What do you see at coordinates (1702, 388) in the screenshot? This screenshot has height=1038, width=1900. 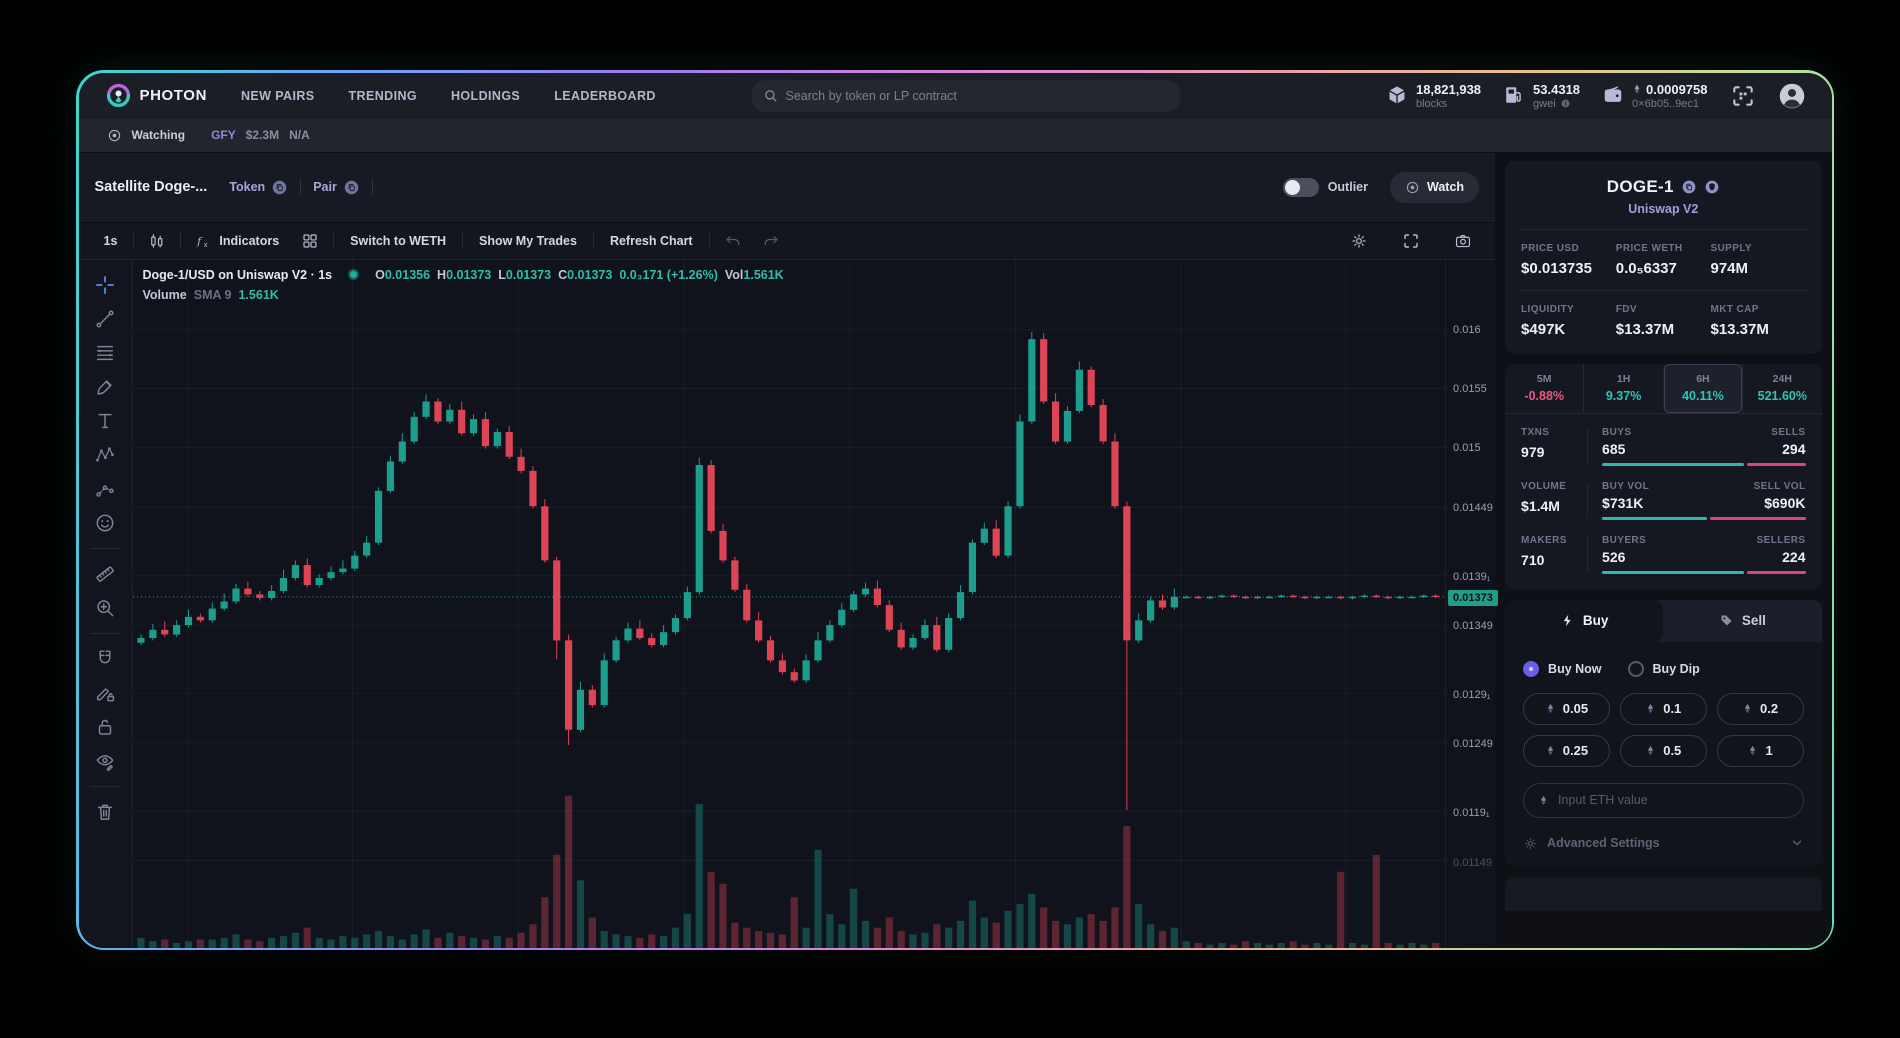 I see `timeframe-6h: 6H 40.11%` at bounding box center [1702, 388].